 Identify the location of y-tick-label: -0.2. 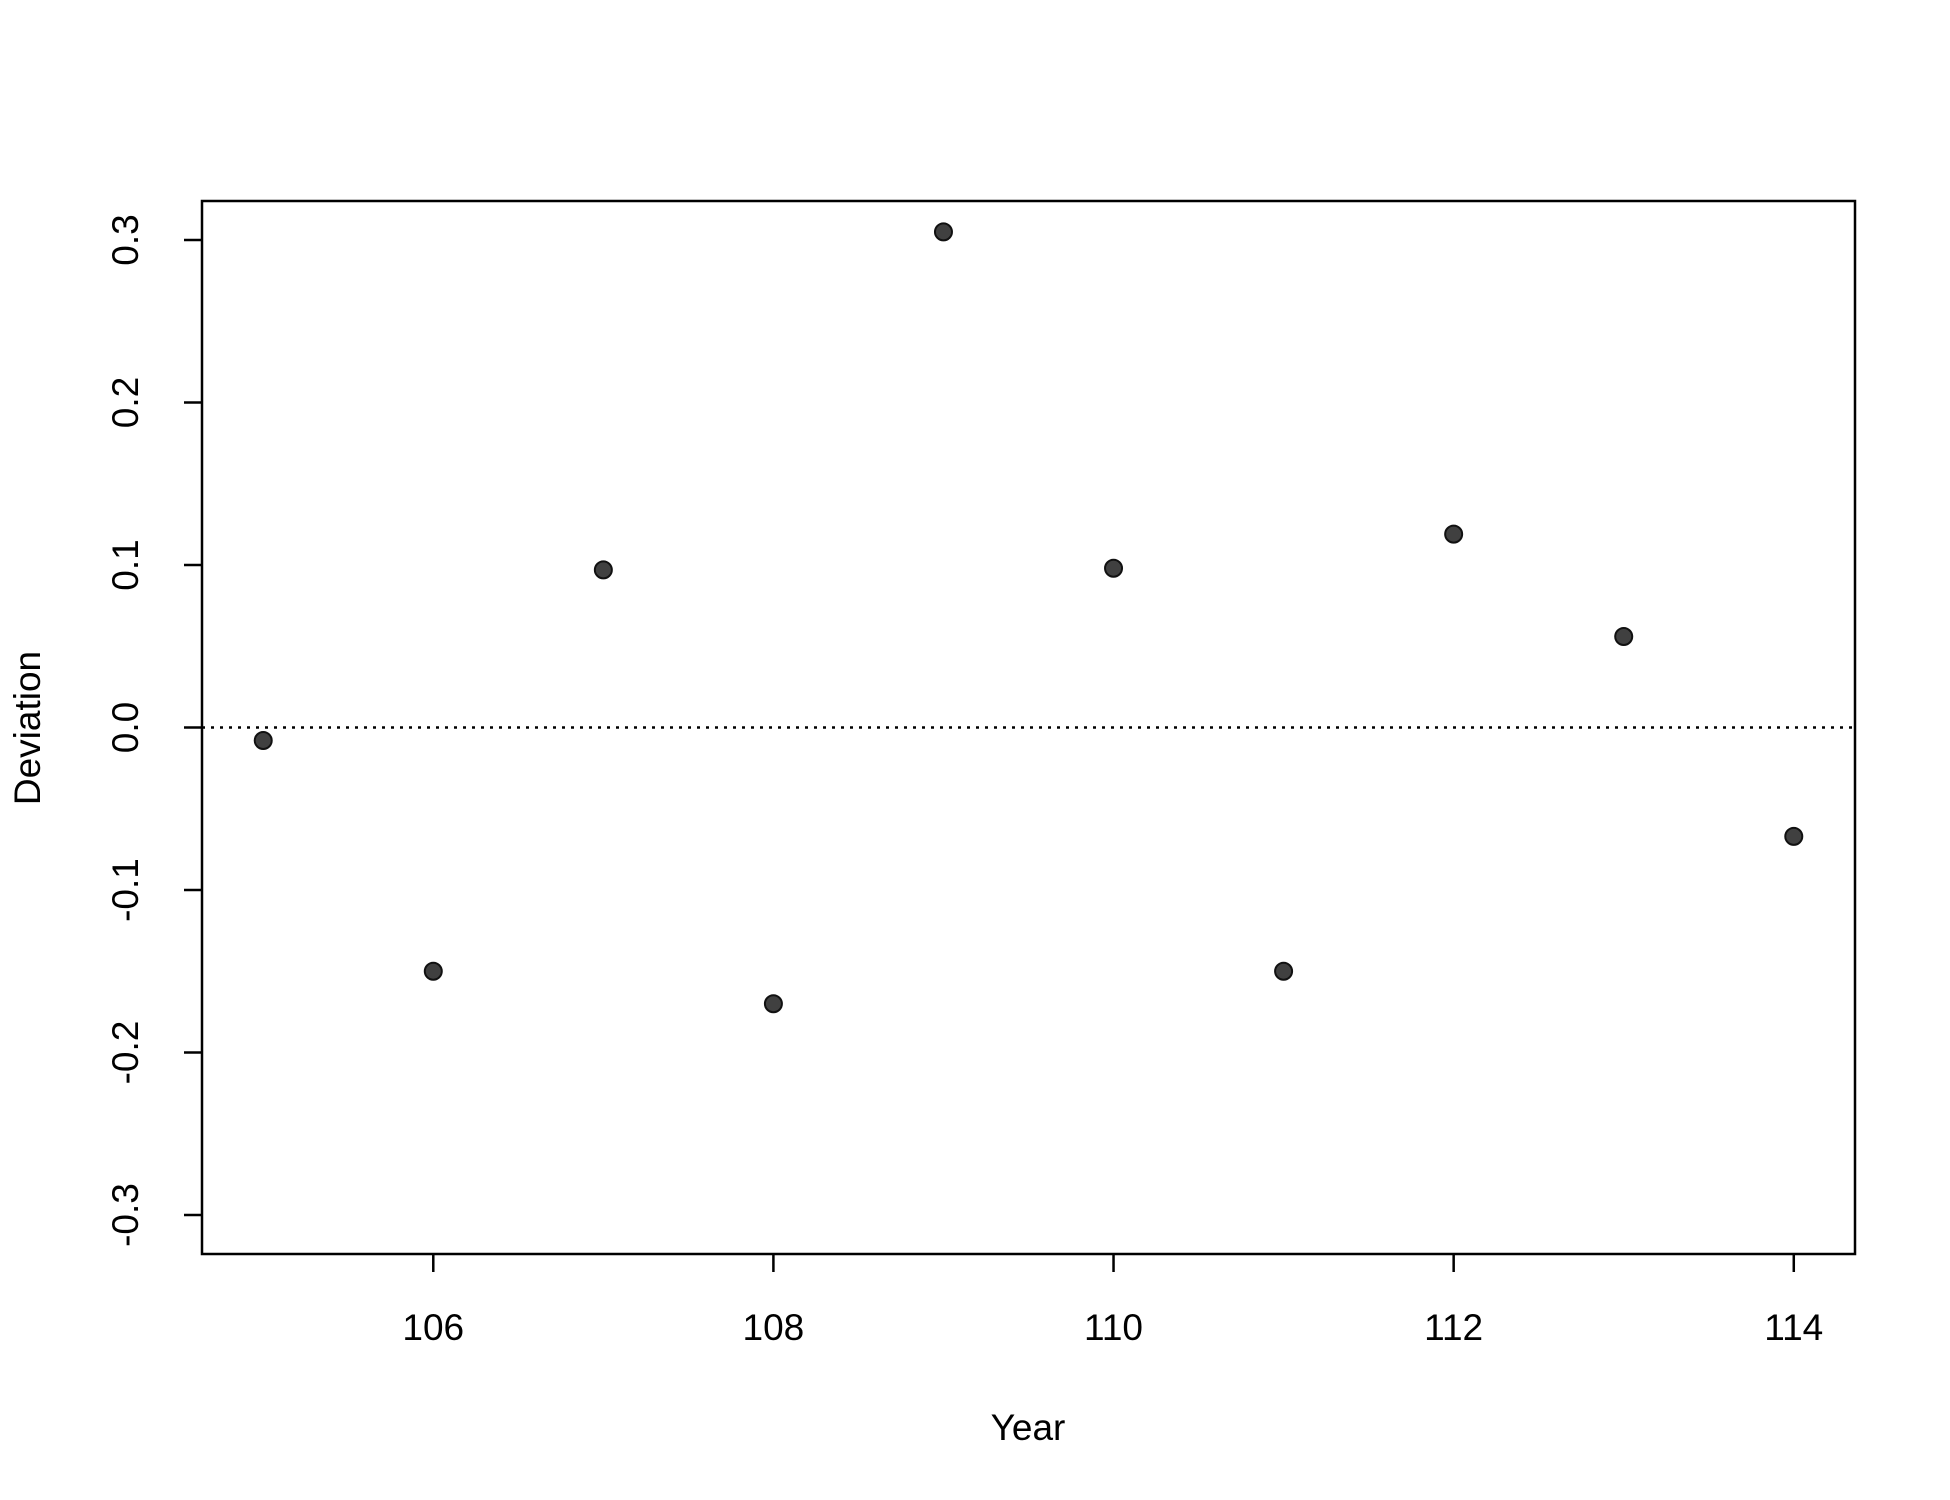
(125, 1053).